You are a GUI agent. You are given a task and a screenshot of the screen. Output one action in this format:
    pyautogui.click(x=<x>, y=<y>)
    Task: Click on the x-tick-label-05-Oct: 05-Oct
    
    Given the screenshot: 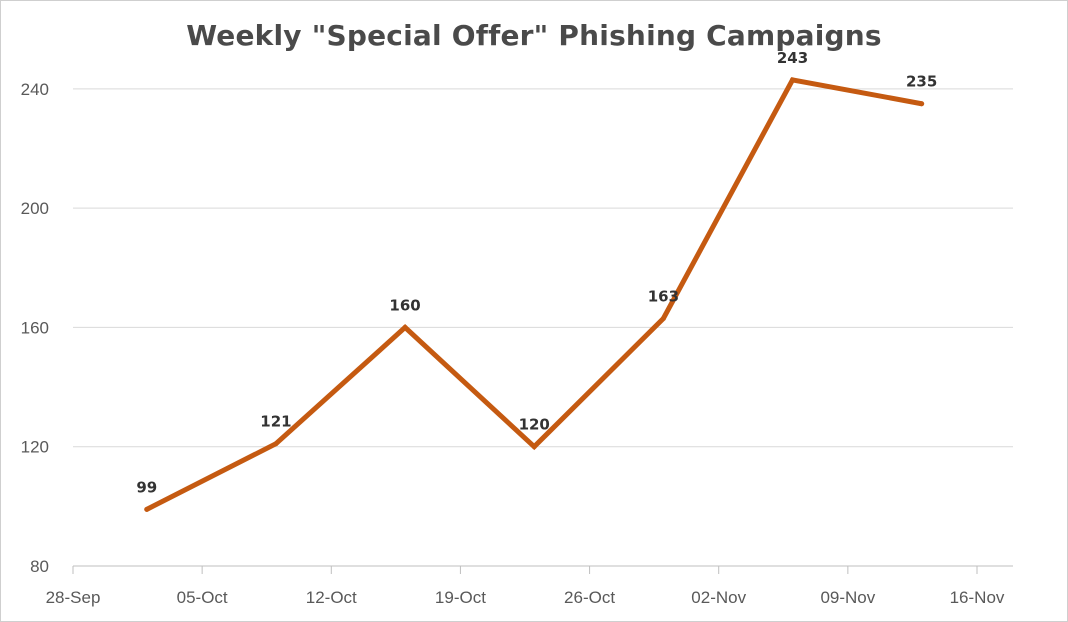 What is the action you would take?
    pyautogui.click(x=202, y=597)
    